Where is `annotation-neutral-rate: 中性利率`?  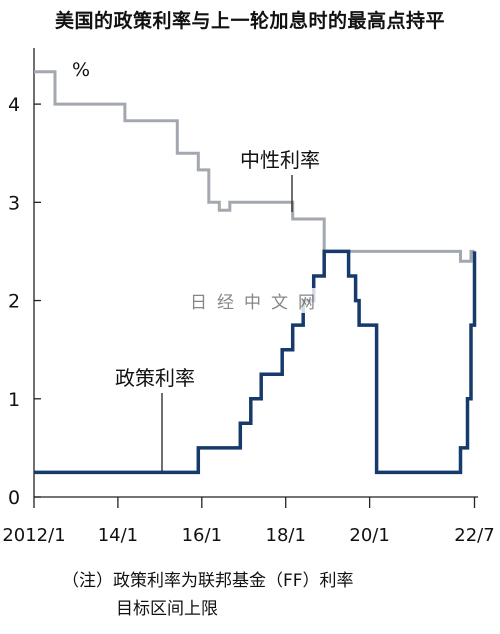 annotation-neutral-rate: 中性利率 is located at coordinates (280, 160).